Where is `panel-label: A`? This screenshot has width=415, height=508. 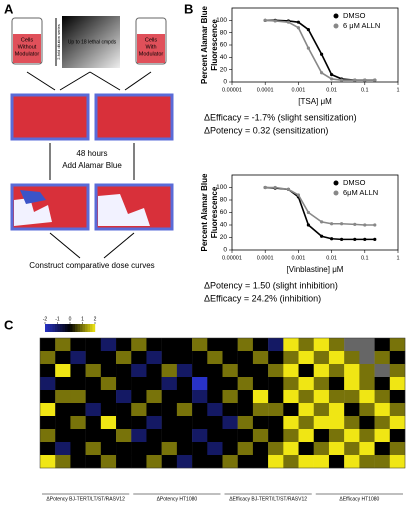
panel-label: A is located at coordinates (9, 8).